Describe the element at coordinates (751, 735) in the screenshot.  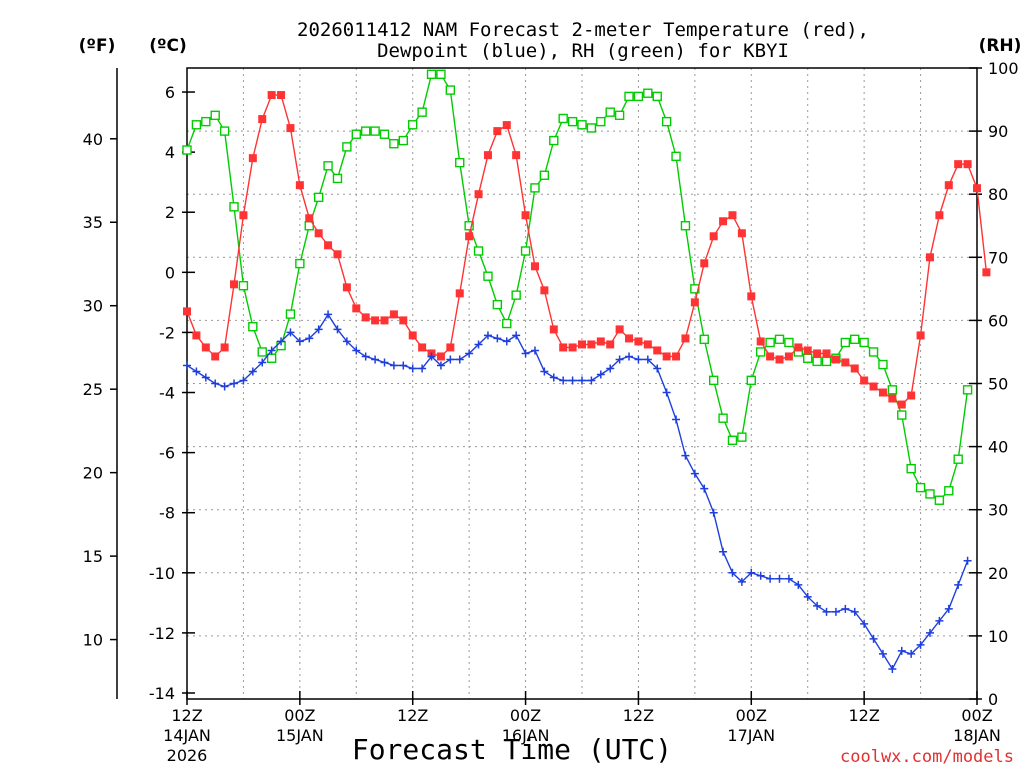
I see `x-tick-label-date: 17JAN` at that location.